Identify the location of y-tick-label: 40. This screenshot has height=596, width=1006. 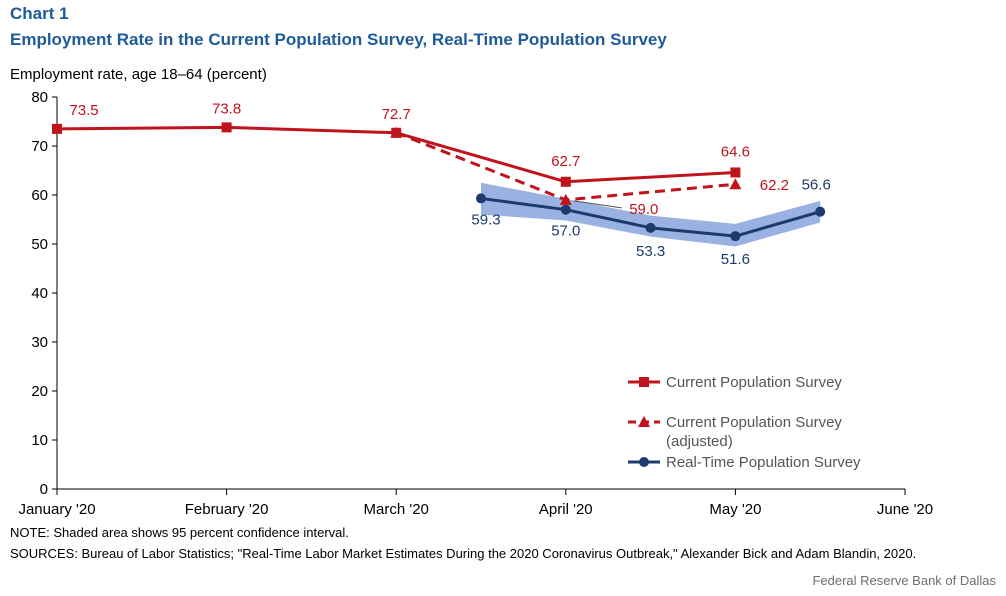
(39, 293).